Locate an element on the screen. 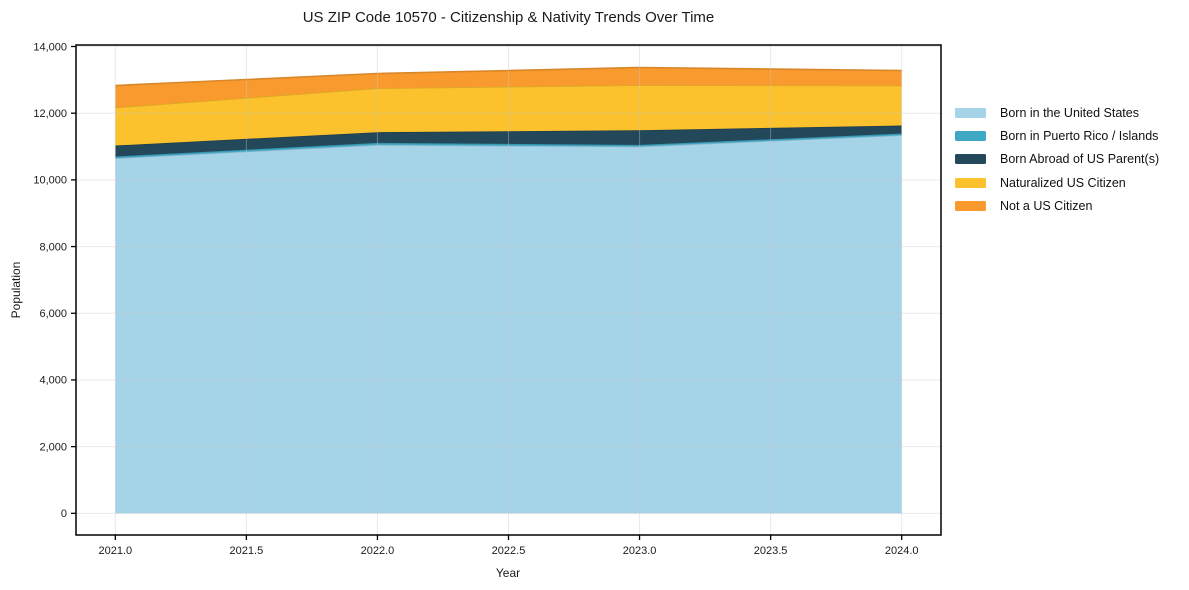  x-tick-label: 2022.5 is located at coordinates (509, 551).